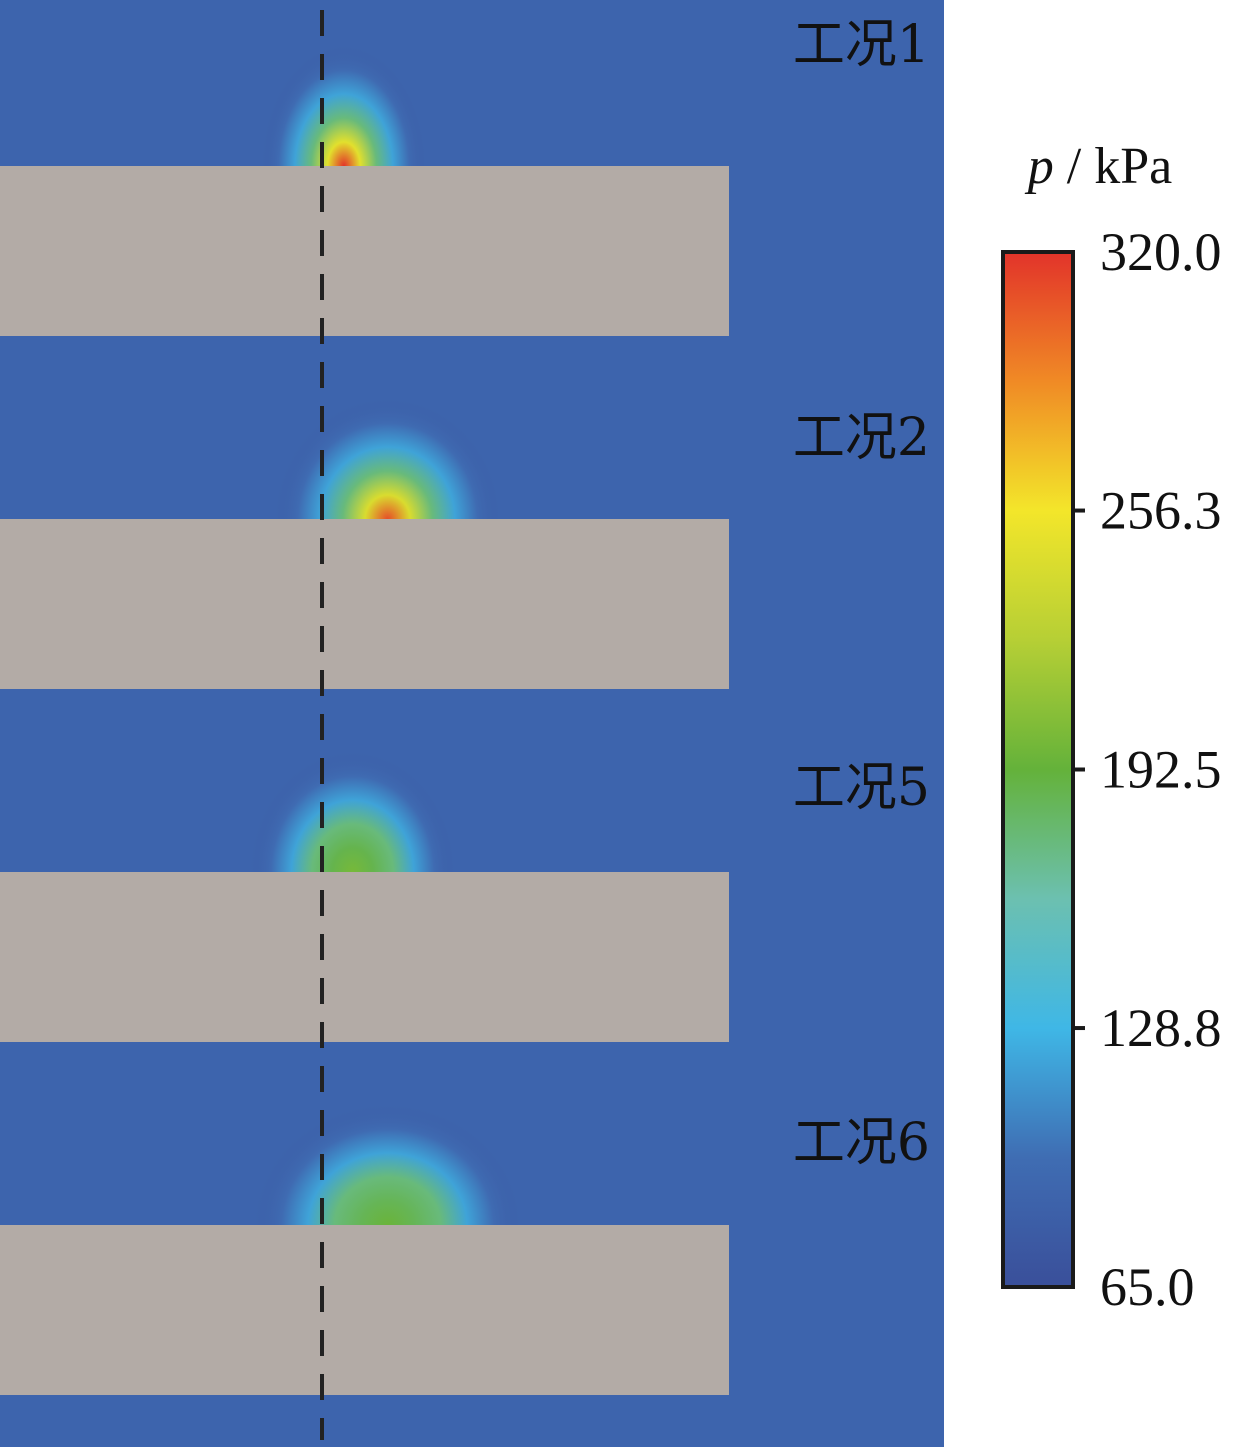 The image size is (1246, 1447). I want to click on colorbar-tick-label: 320.0, so click(1161, 252).